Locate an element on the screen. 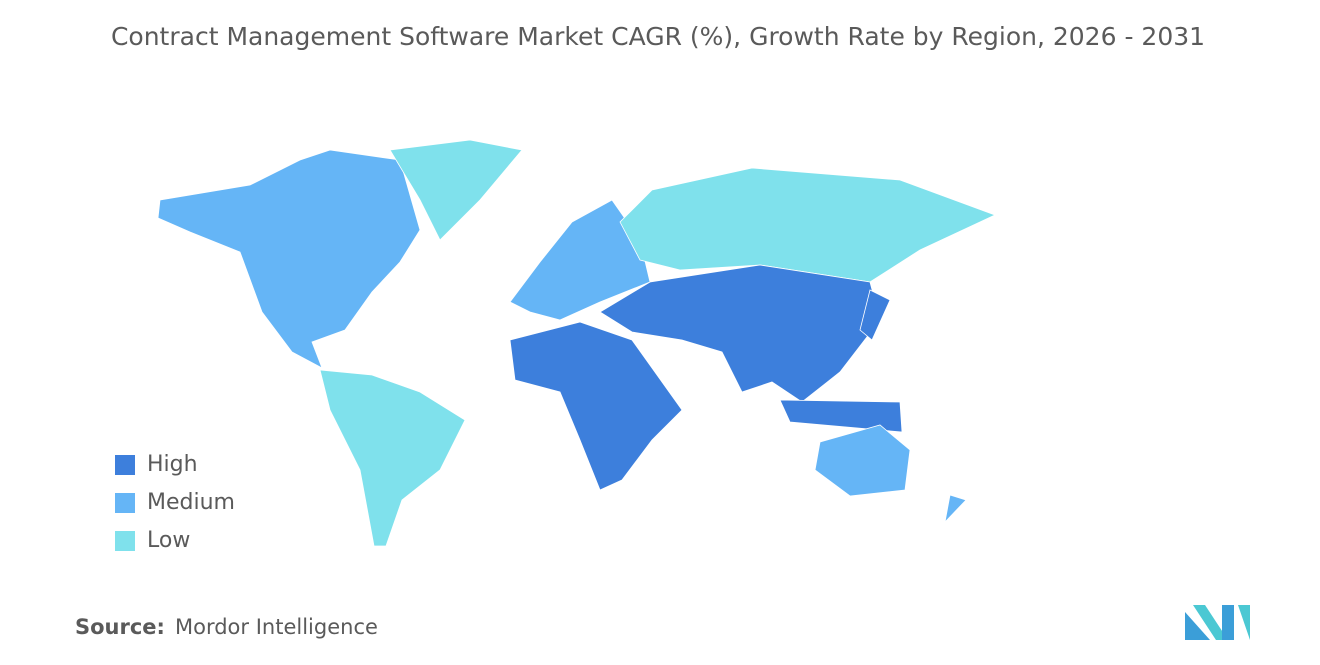 Image resolution: width=1320 pixels, height=665 pixels. source-text: Mordor Intelligence is located at coordinates (276, 627).